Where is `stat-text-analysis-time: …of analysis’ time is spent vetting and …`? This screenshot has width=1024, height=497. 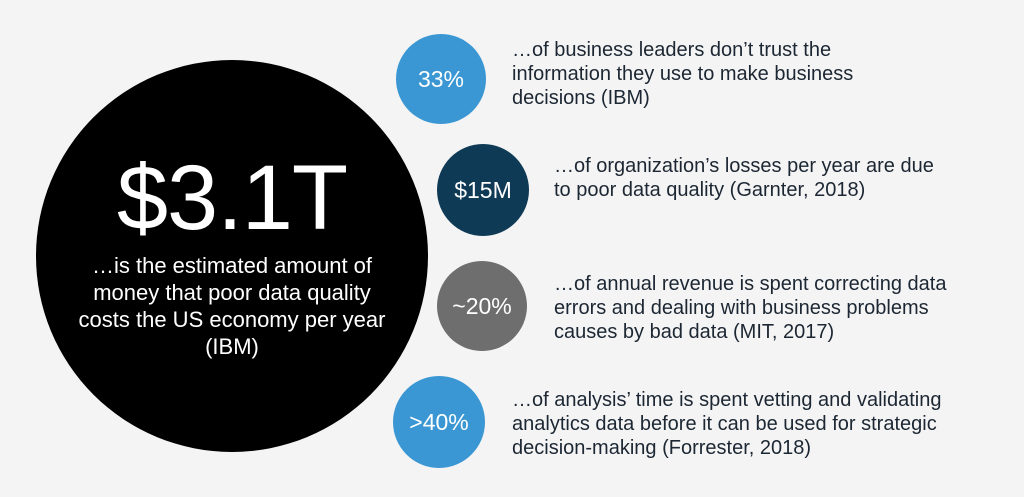 stat-text-analysis-time: …of analysis’ time is spent vetting and … is located at coordinates (727, 424).